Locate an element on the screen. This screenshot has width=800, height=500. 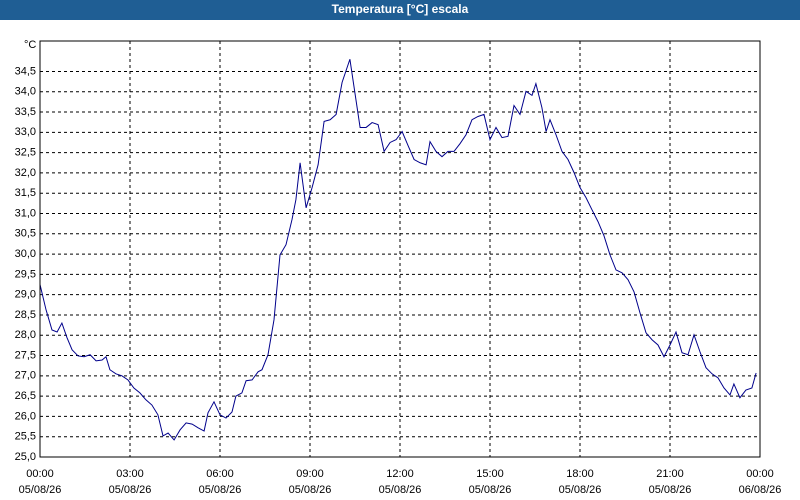
y-tick-label: 28,0 is located at coordinates (25, 335).